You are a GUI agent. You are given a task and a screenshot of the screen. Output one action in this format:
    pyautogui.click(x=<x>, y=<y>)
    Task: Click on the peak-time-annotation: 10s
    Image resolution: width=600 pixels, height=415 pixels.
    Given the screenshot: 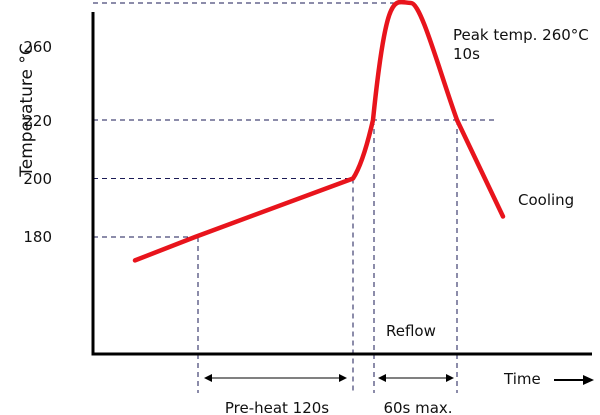 What is the action you would take?
    pyautogui.click(x=466, y=54)
    